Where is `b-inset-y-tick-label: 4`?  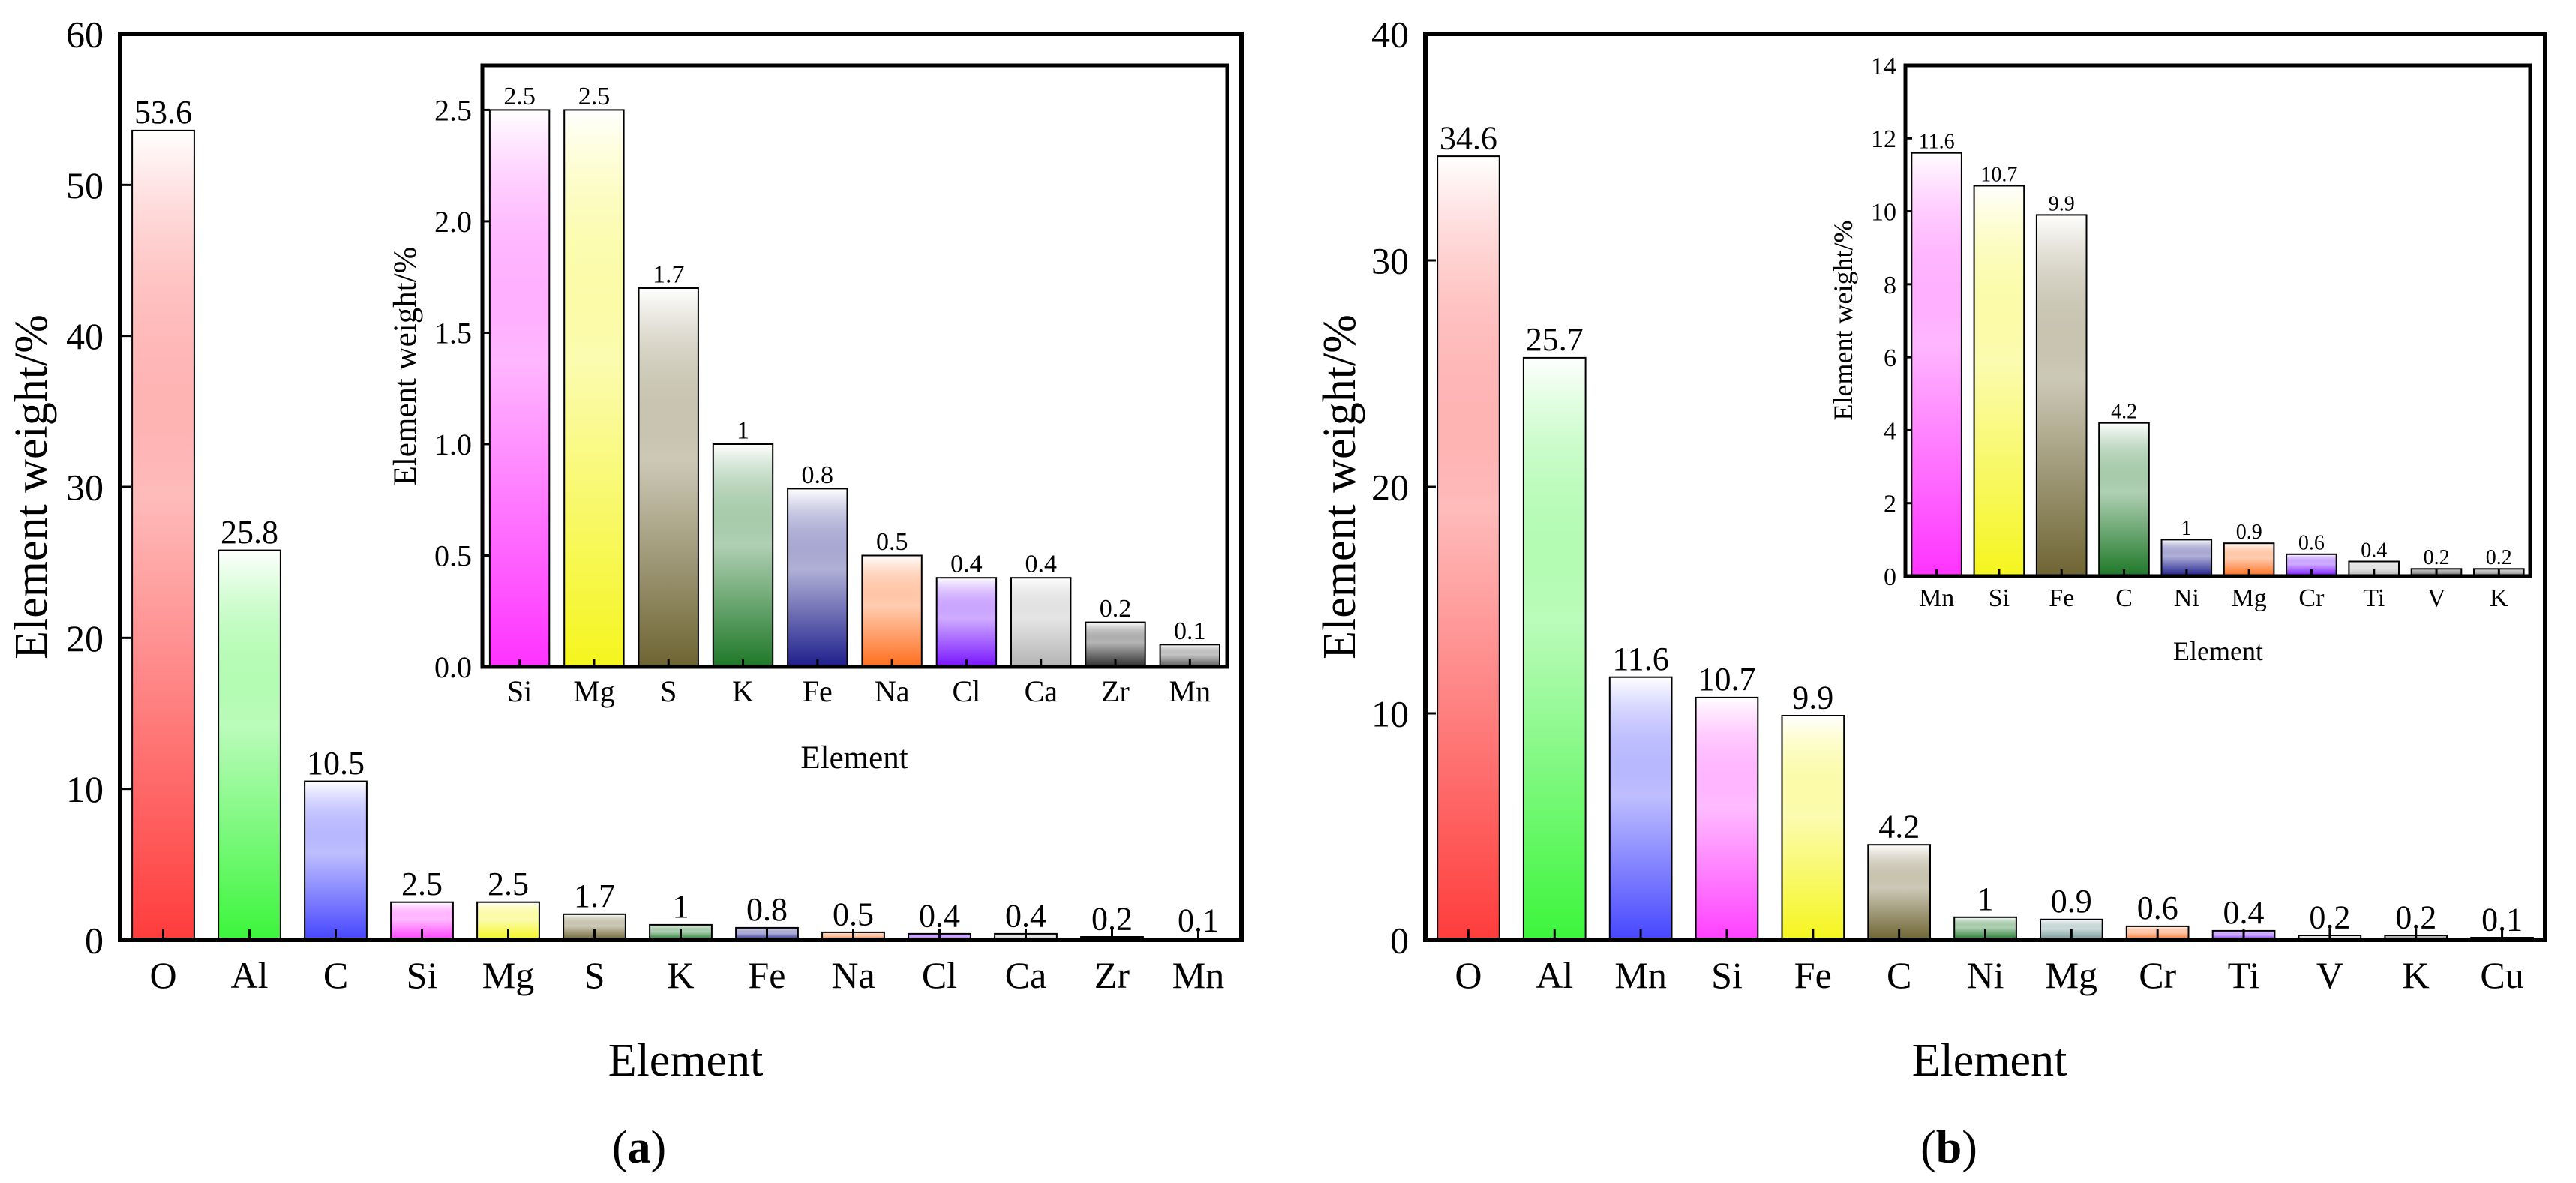
b-inset-y-tick-label: 4 is located at coordinates (1890, 431).